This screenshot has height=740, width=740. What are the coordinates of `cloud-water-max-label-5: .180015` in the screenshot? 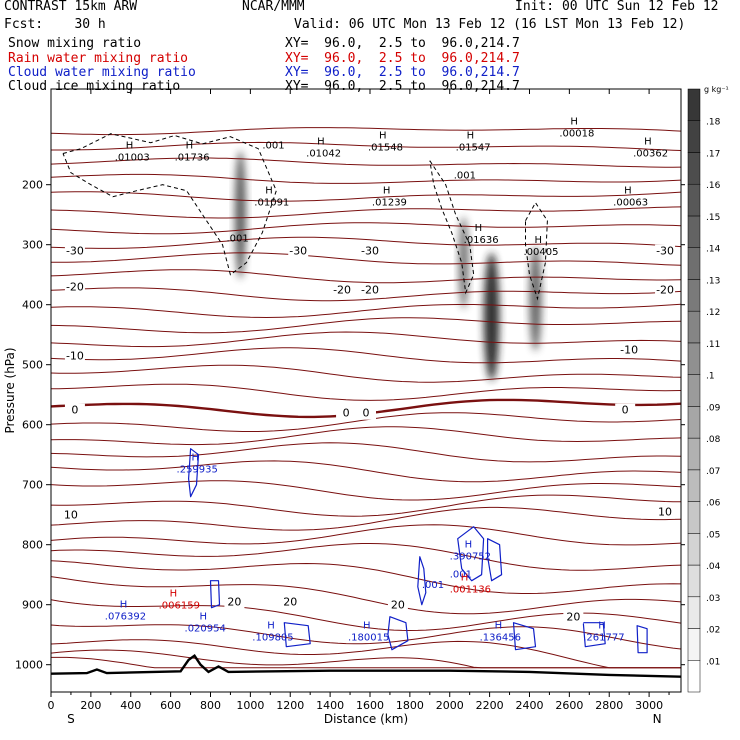 It's located at (368, 638).